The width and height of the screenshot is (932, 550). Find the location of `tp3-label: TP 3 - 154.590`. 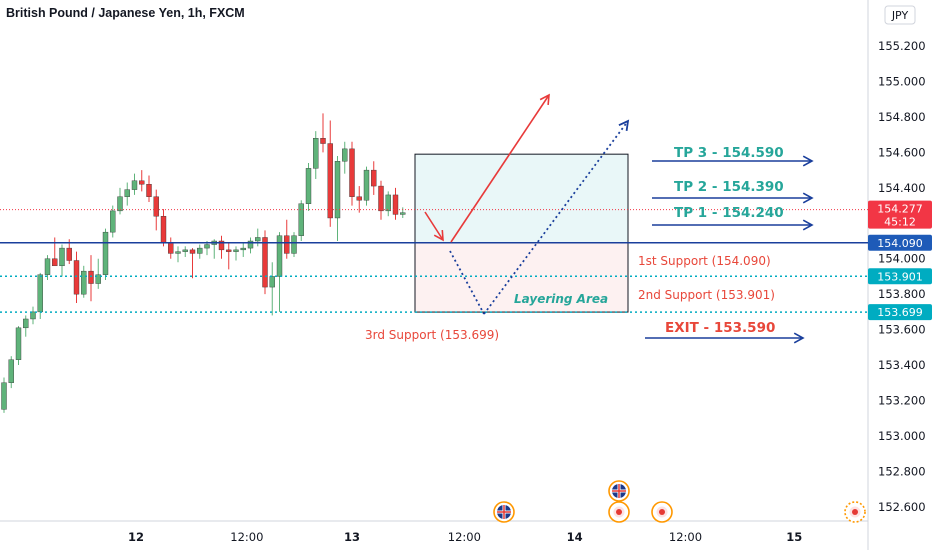

tp3-label: TP 3 - 154.590 is located at coordinates (729, 153).